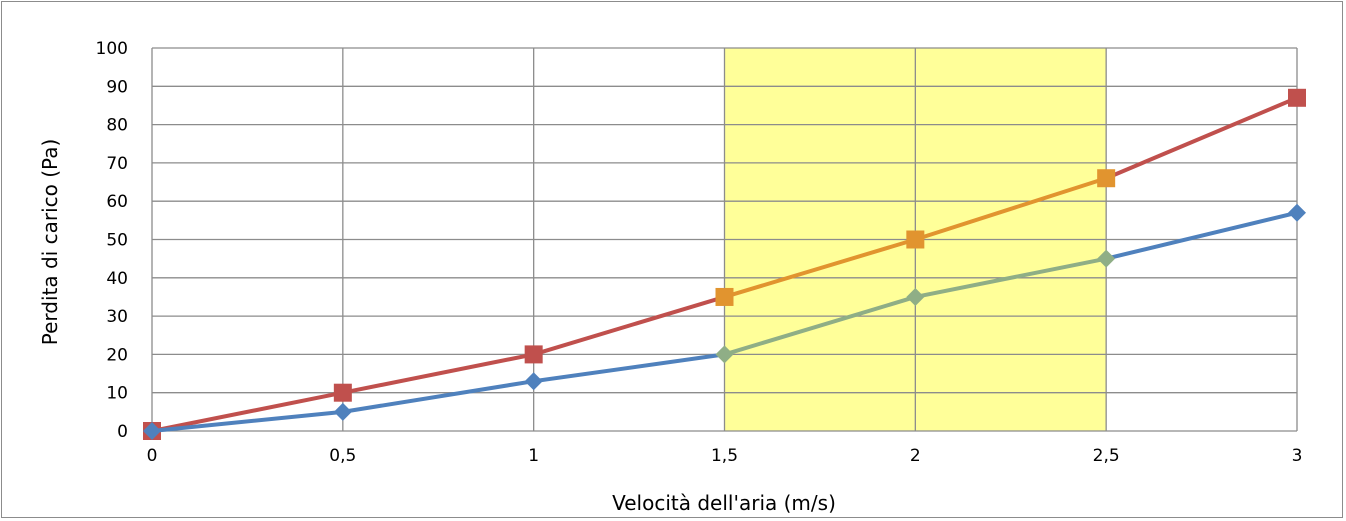  Describe the element at coordinates (1297, 456) in the screenshot. I see `x-tick-label: 3` at that location.